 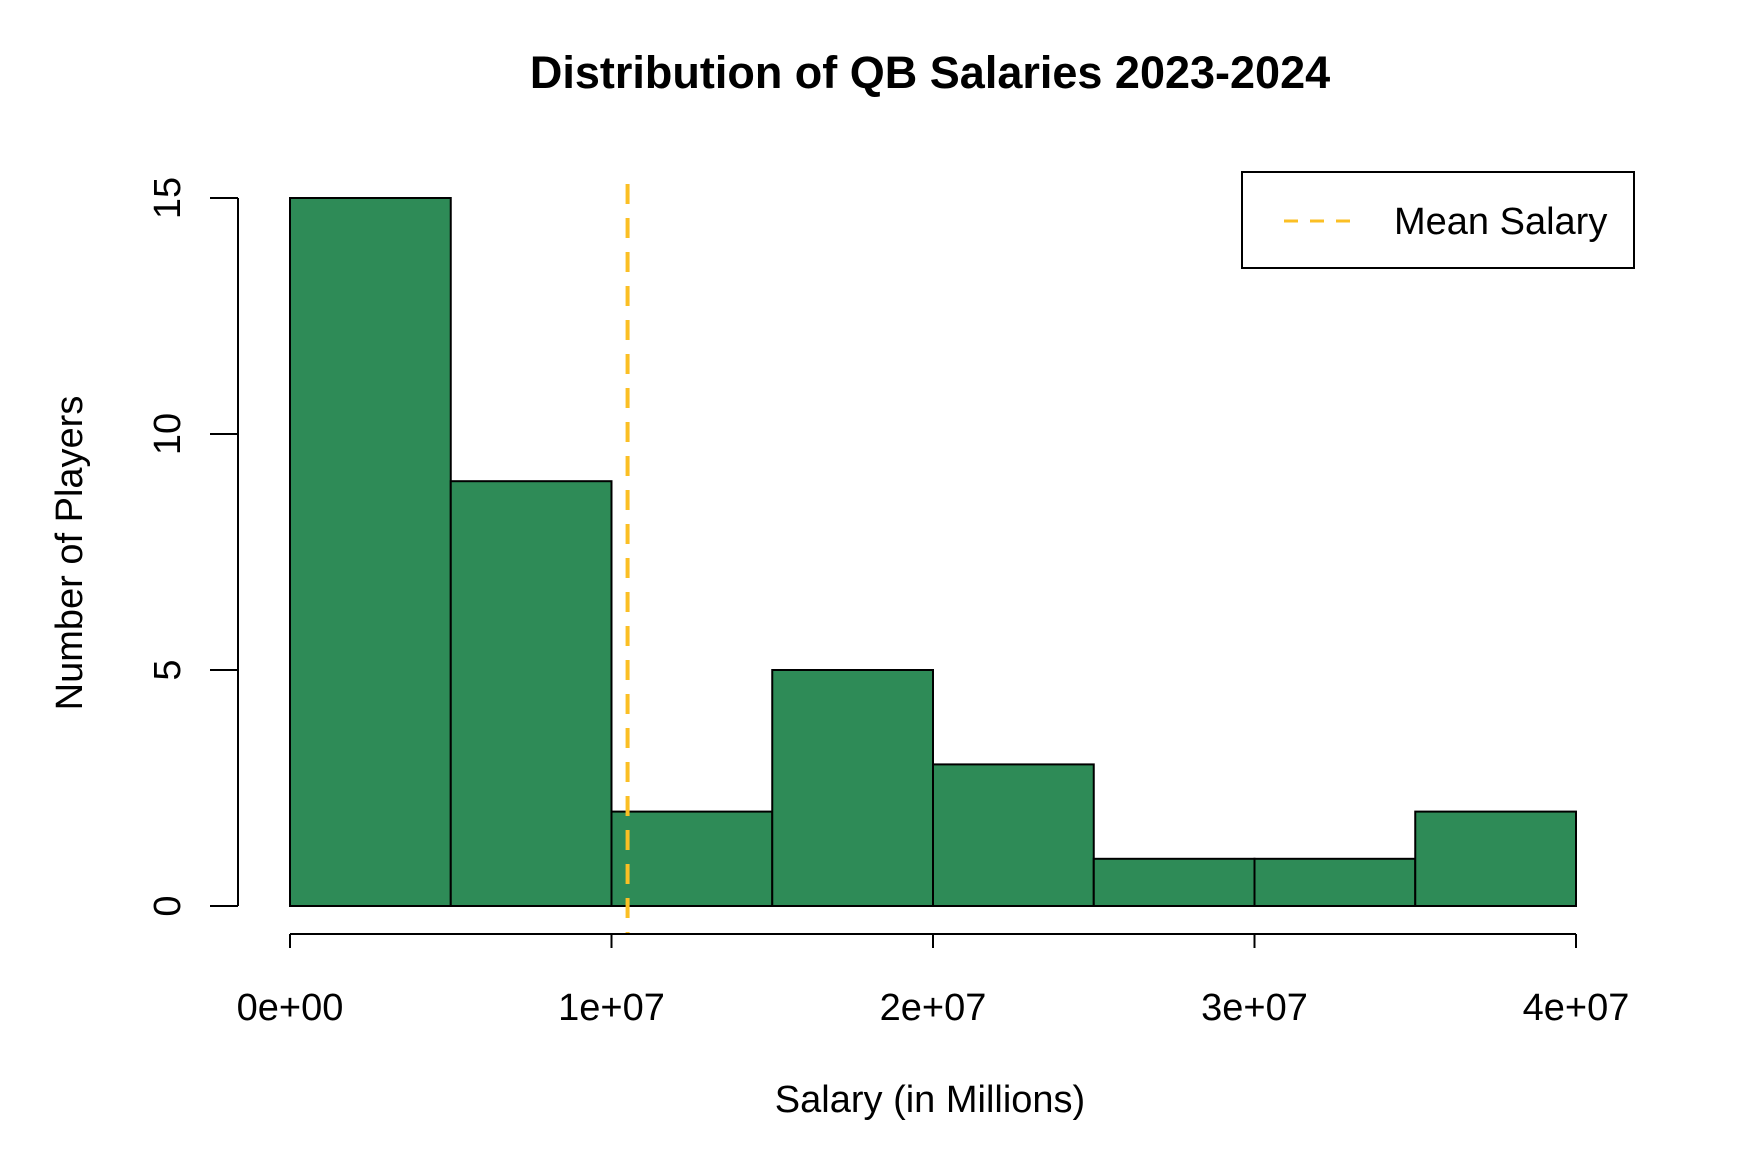 What do you see at coordinates (930, 72) in the screenshot?
I see `chart-title: Distribution of QB Salaries 2023-2024` at bounding box center [930, 72].